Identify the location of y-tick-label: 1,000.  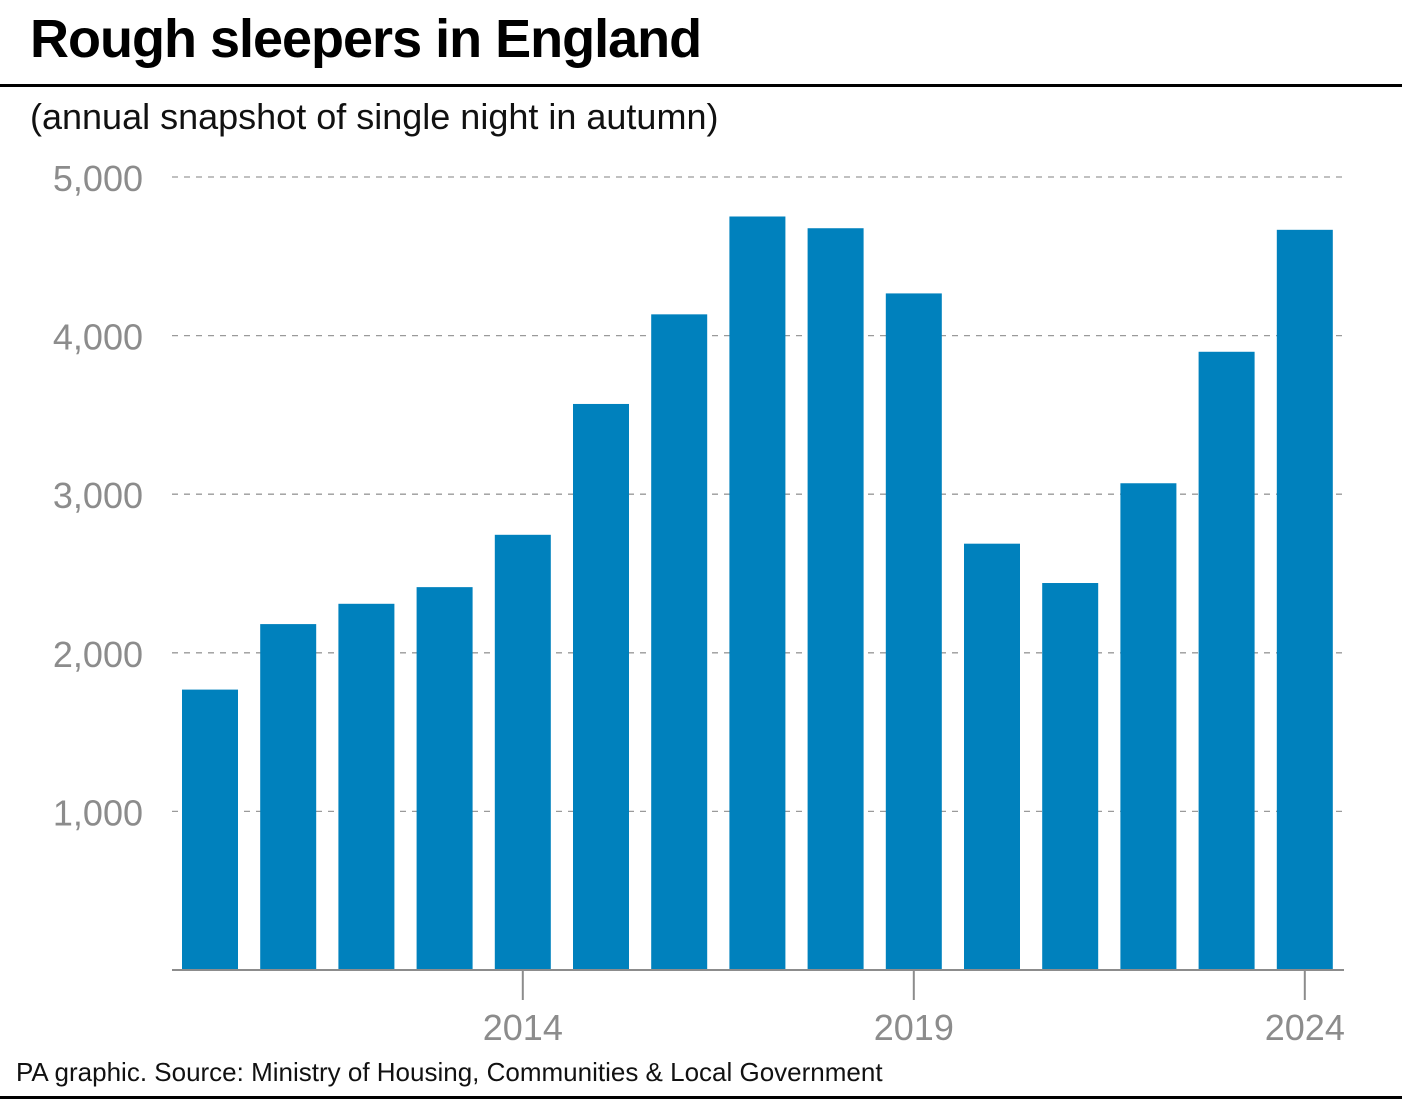
(98, 812).